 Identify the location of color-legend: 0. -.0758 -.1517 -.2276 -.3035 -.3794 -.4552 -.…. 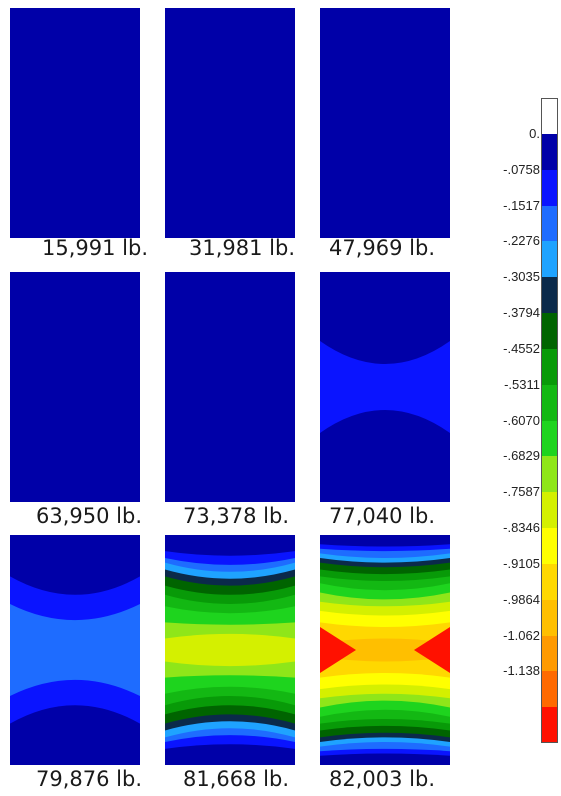
(522, 423).